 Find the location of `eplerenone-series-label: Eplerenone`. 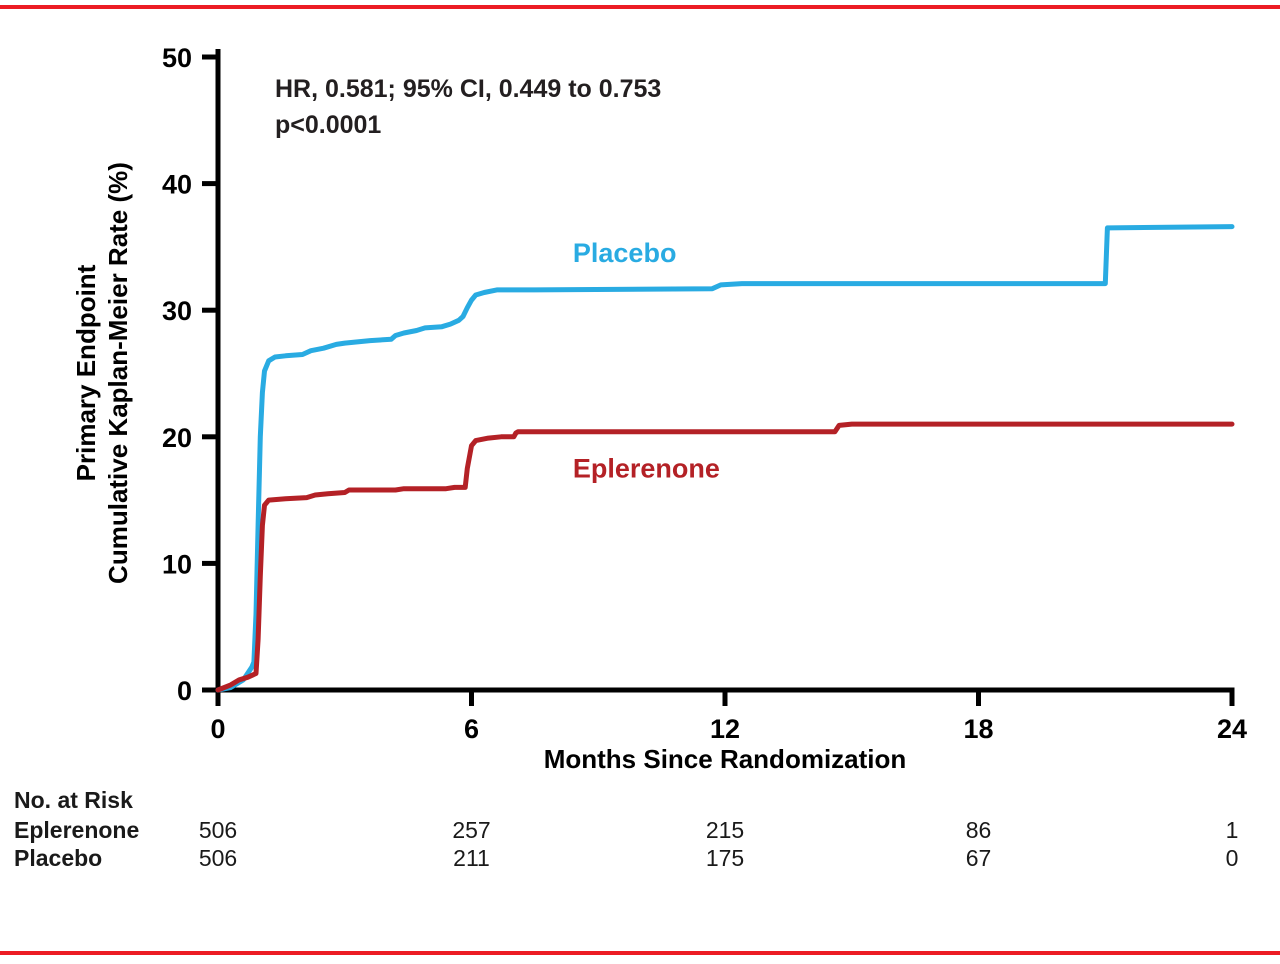

eplerenone-series-label: Eplerenone is located at coordinates (646, 468).